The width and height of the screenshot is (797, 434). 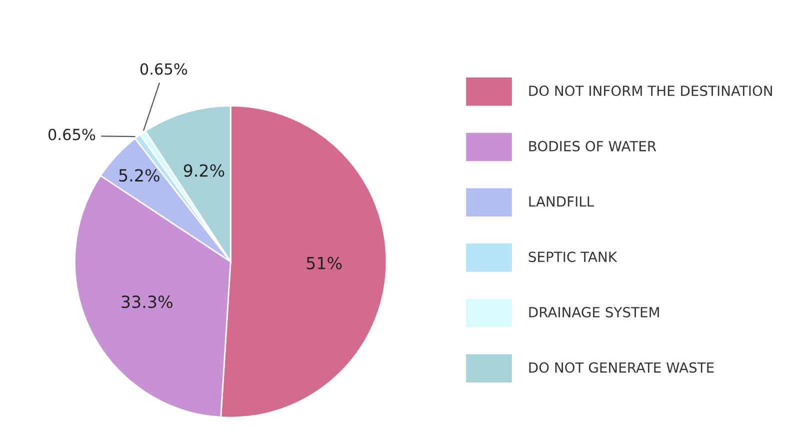 What do you see at coordinates (573, 257) in the screenshot?
I see `legend-label: SEPTIC TANK` at bounding box center [573, 257].